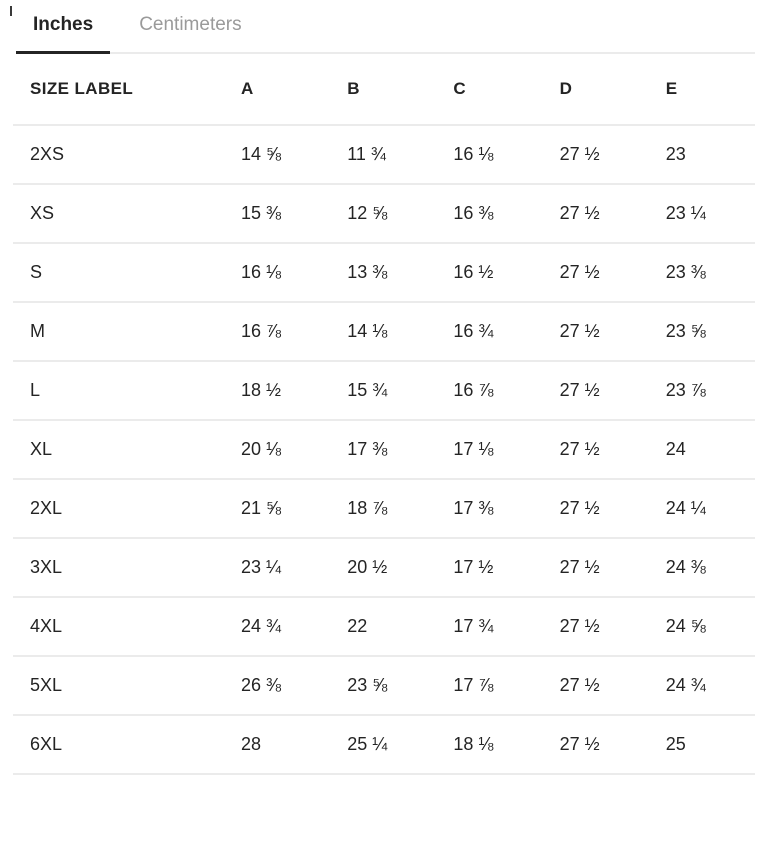 Image resolution: width=768 pixels, height=862 pixels. Describe the element at coordinates (277, 686) in the screenshot. I see `measurement-cell: 26 ⅜` at that location.